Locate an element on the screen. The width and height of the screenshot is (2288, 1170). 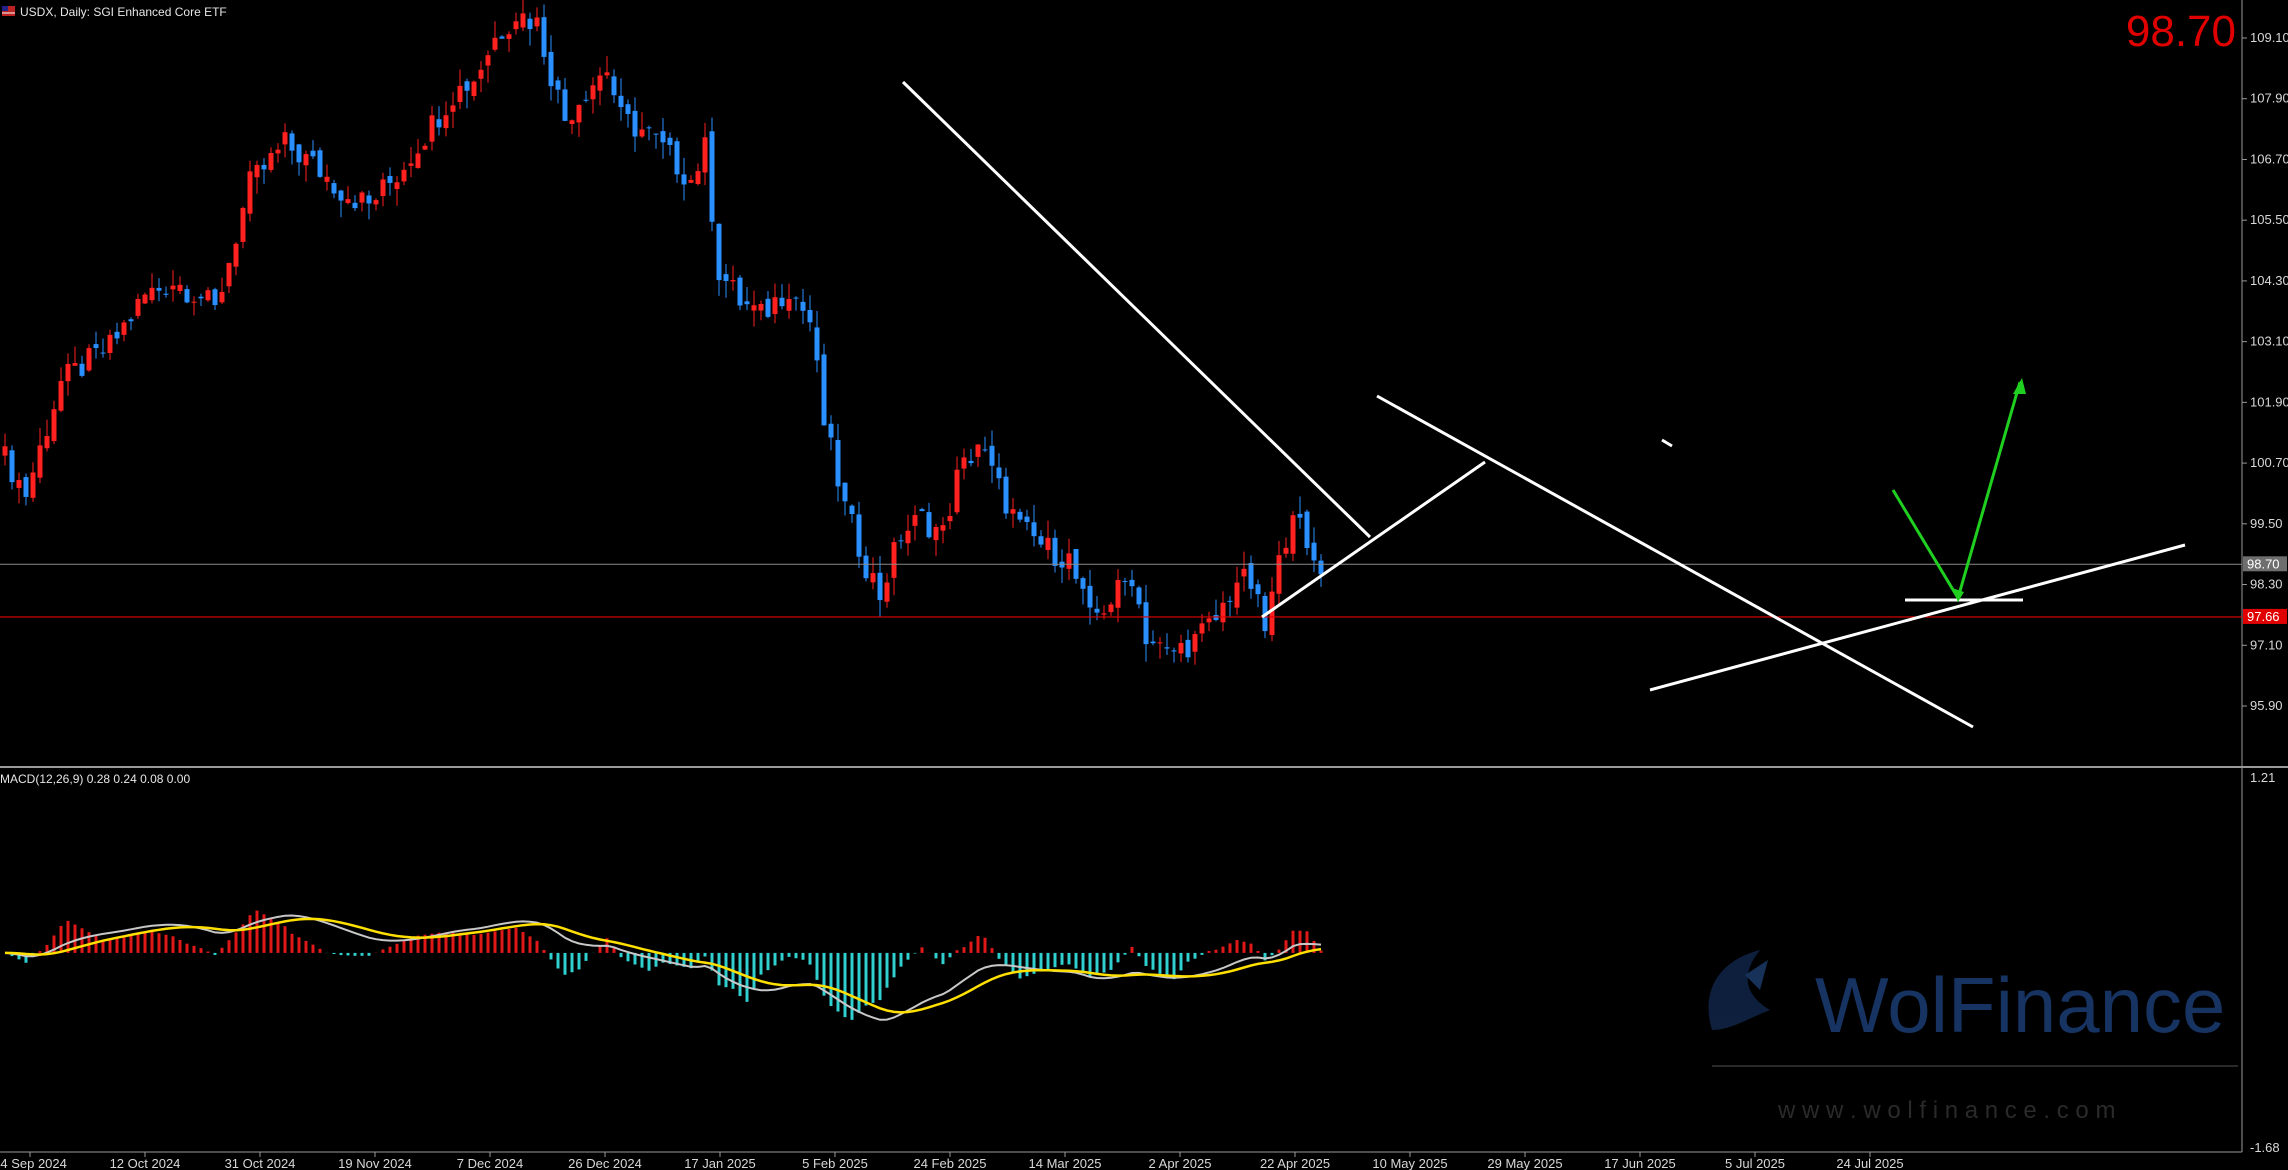
projection-arrowhead-icon is located at coordinates (1958, 595).